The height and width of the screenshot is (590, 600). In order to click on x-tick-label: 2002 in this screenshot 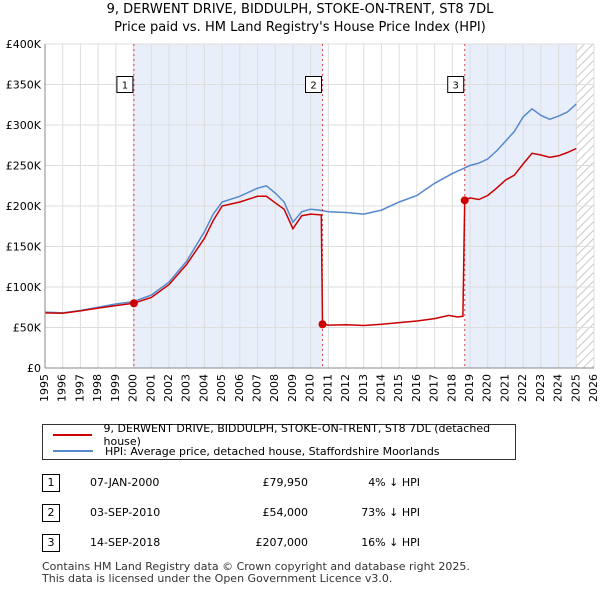, I will do `click(168, 388)`.